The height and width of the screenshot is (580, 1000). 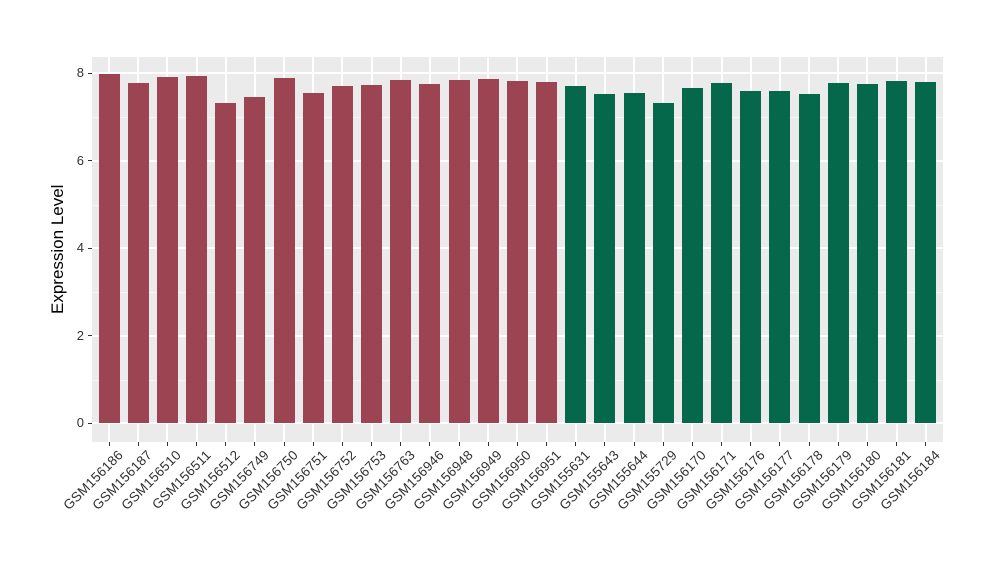 I want to click on bar-GSM156187, so click(x=138, y=253).